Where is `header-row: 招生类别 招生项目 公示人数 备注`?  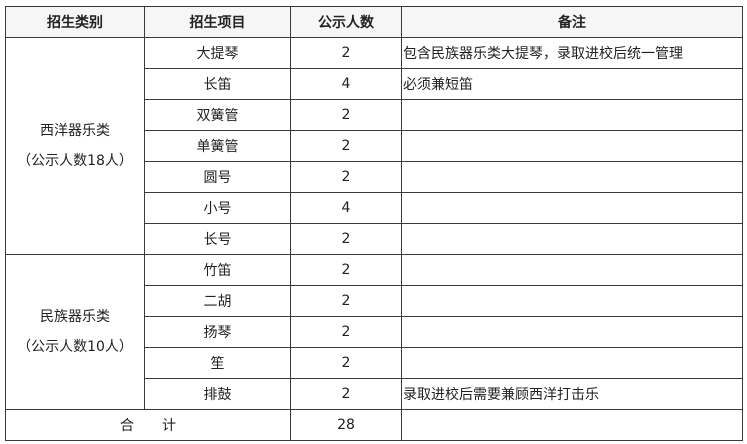
header-row: 招生类别 招生项目 公示人数 备注 is located at coordinates (374, 22).